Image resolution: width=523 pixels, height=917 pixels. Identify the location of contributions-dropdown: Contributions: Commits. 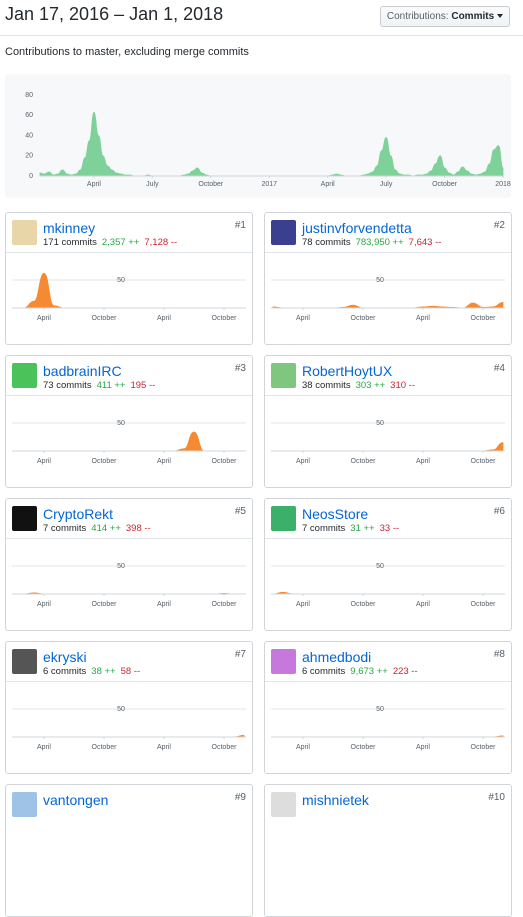
(445, 16).